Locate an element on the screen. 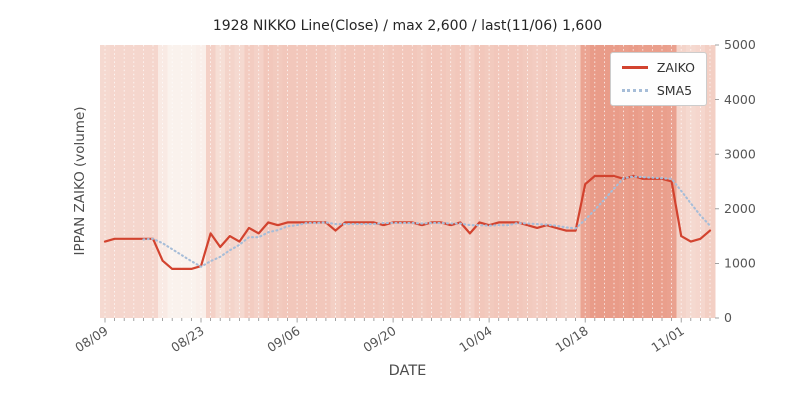 Image resolution: width=800 pixels, height=400 pixels. legend-item-sma5: SMA5 is located at coordinates (658, 90).